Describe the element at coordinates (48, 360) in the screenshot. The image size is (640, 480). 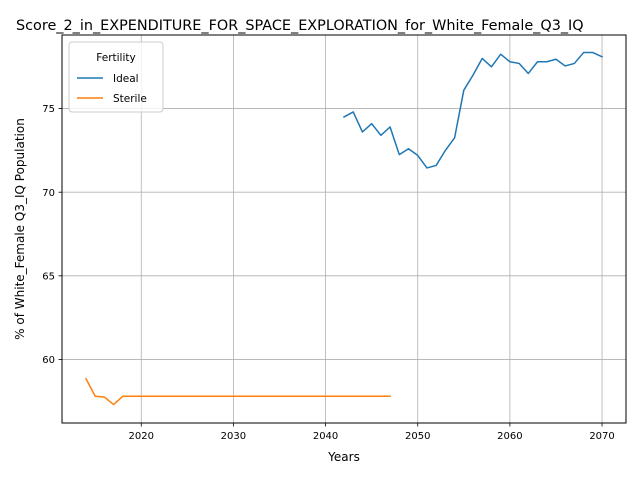
I see `y-tick-label: 60` at that location.